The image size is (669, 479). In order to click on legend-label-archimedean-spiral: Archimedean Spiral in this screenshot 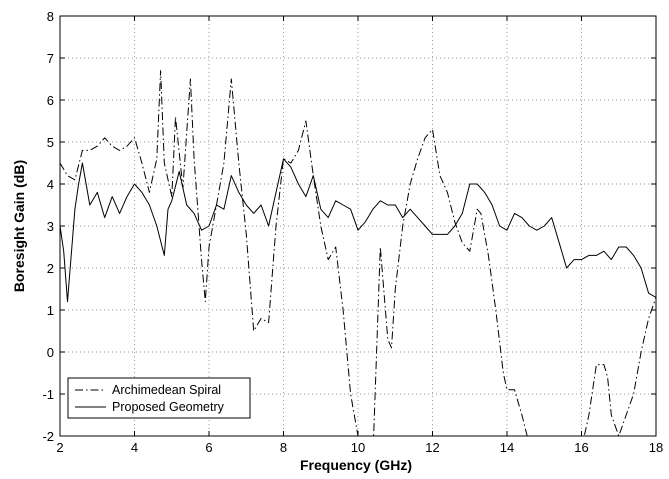, I will do `click(166, 390)`.